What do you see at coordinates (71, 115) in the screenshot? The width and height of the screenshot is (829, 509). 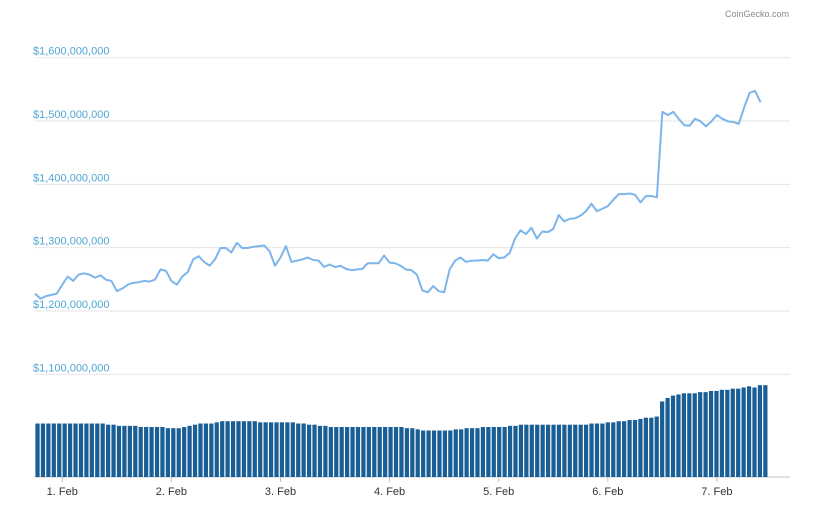 I see `y-tick-label: $1,500,000,000` at bounding box center [71, 115].